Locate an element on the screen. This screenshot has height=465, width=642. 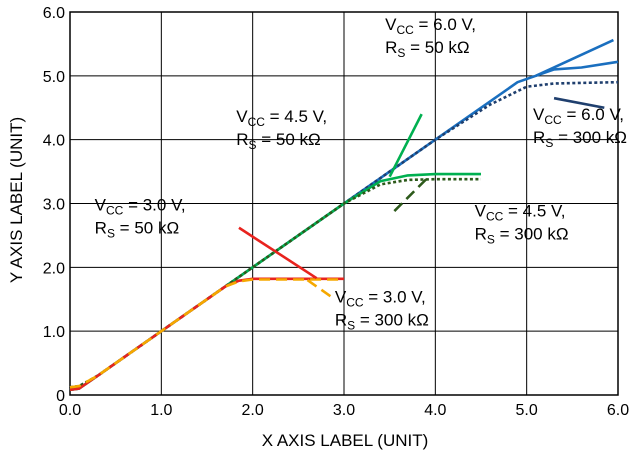
x-tick-label: 6.0 is located at coordinates (618, 410).